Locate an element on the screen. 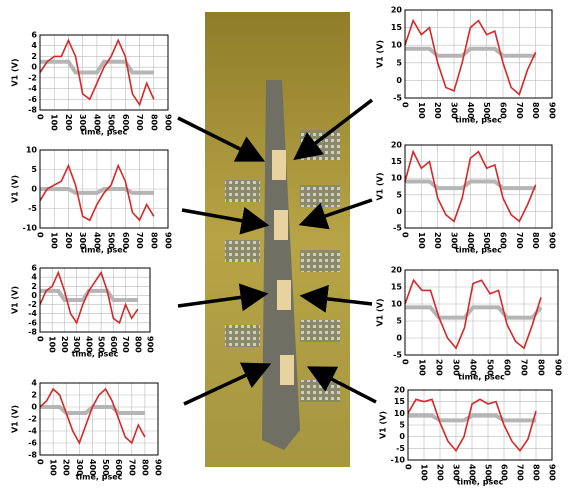 The height and width of the screenshot is (499, 578). y-tick-label: 6 is located at coordinates (34, 268).